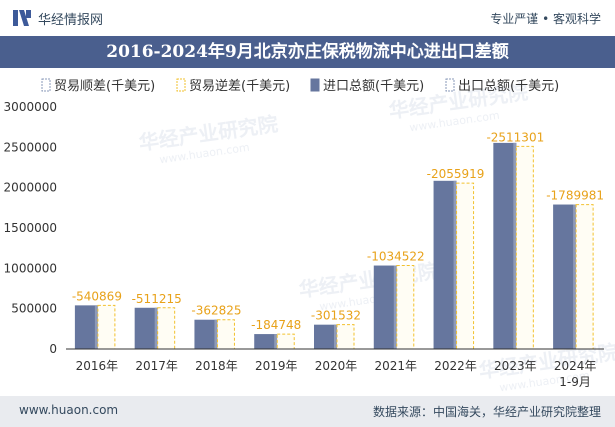 Image resolution: width=615 pixels, height=427 pixels. I want to click on y-tick-label: 2500000, so click(30, 147).